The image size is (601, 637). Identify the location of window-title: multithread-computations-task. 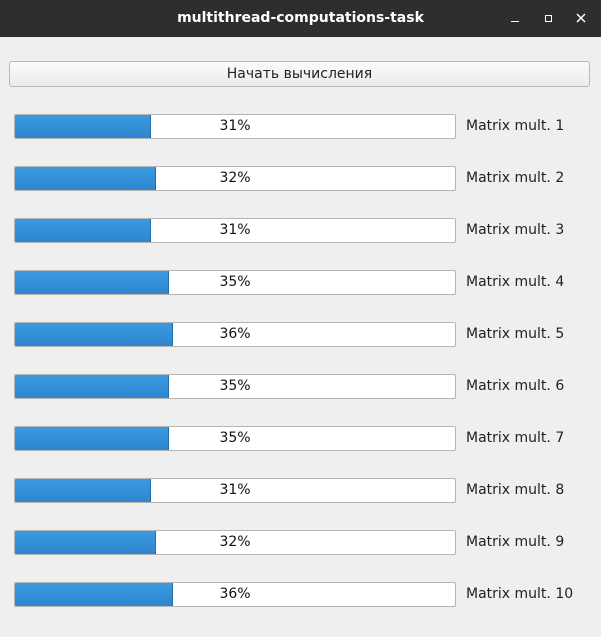
(300, 18).